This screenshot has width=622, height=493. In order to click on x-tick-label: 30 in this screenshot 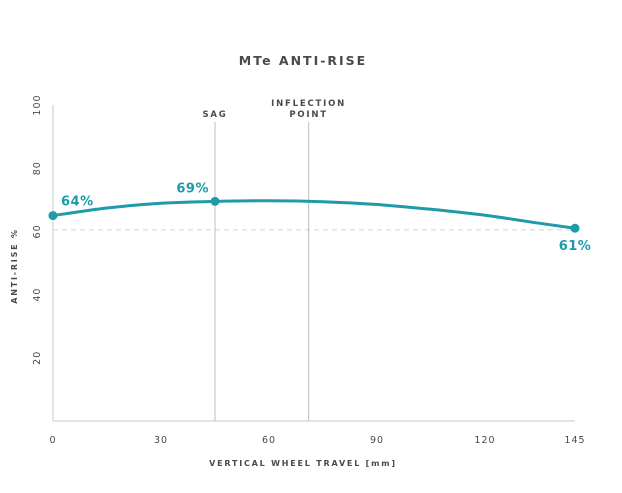, I will do `click(161, 440)`.